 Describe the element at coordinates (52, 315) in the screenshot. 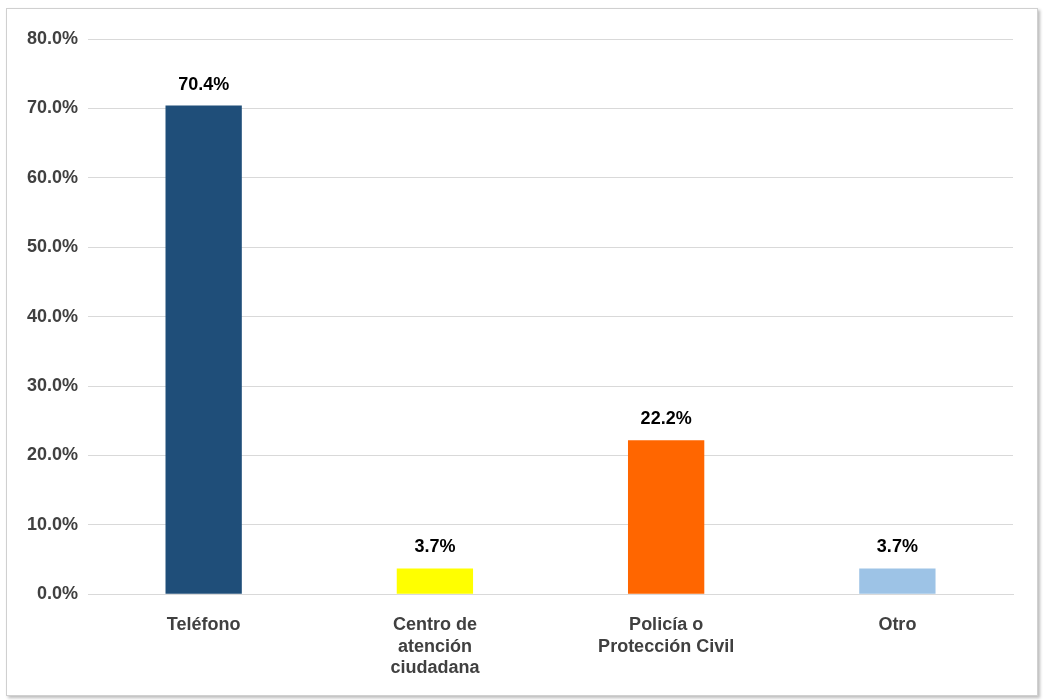

I see `y-tick-label: 40.0%` at that location.